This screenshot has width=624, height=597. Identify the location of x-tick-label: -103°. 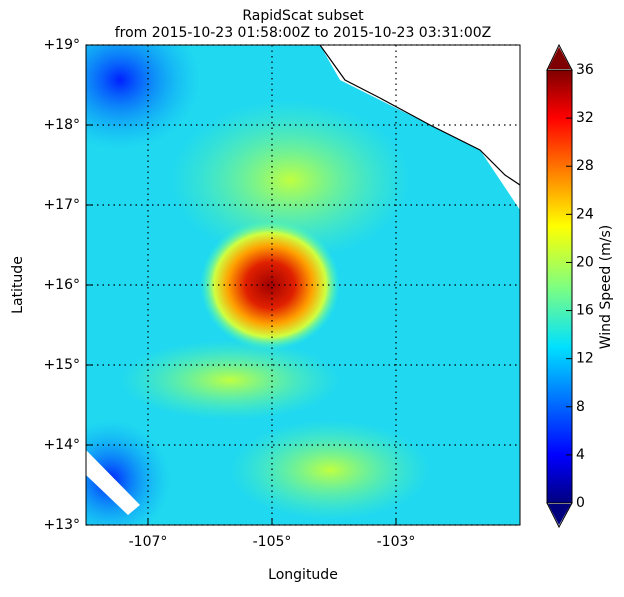
(396, 542).